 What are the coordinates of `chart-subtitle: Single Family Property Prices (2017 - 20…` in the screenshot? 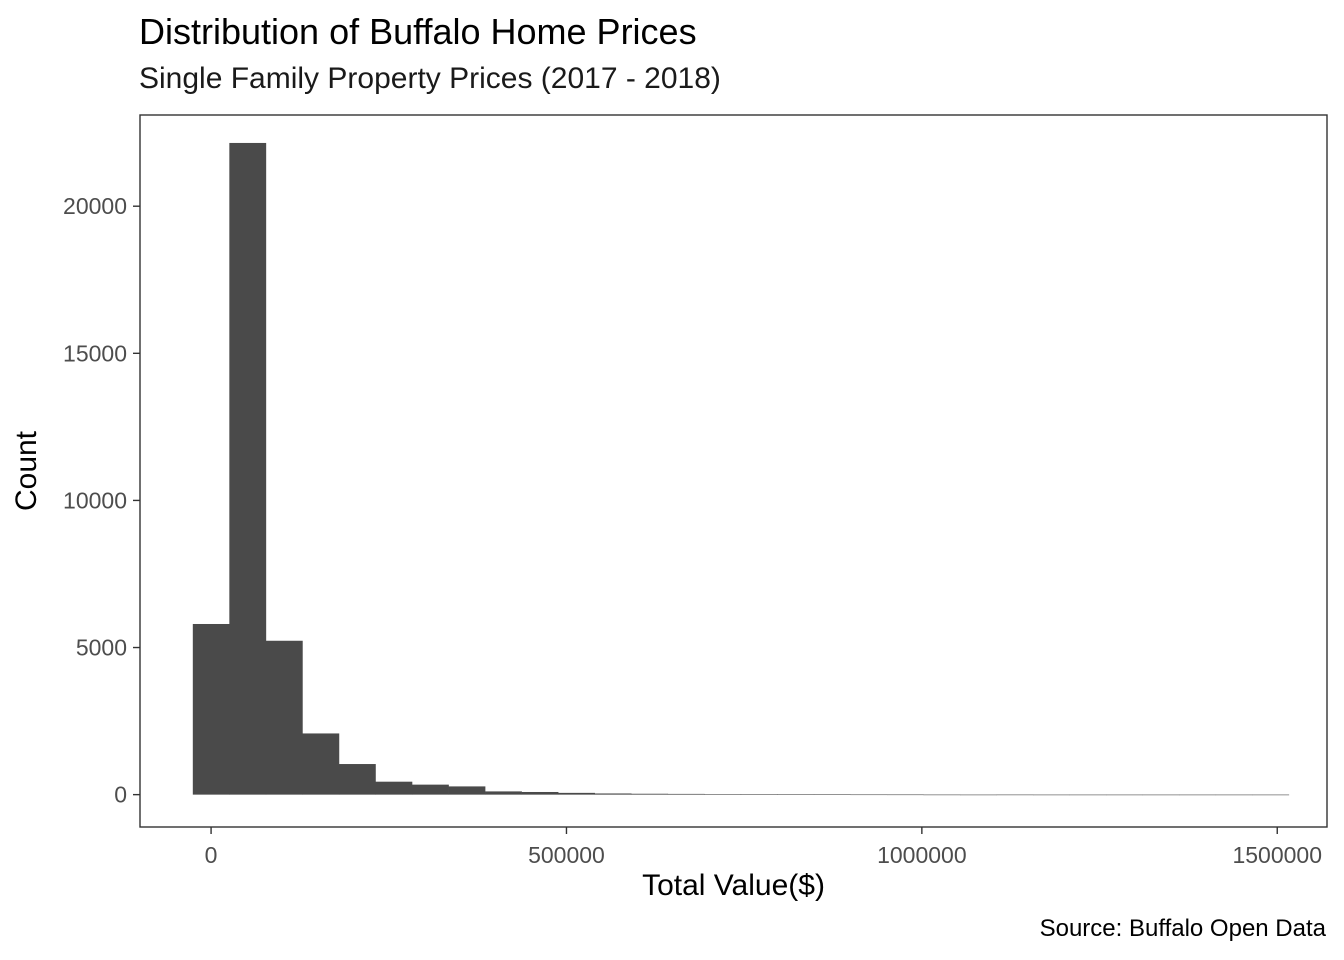 It's located at (430, 78).